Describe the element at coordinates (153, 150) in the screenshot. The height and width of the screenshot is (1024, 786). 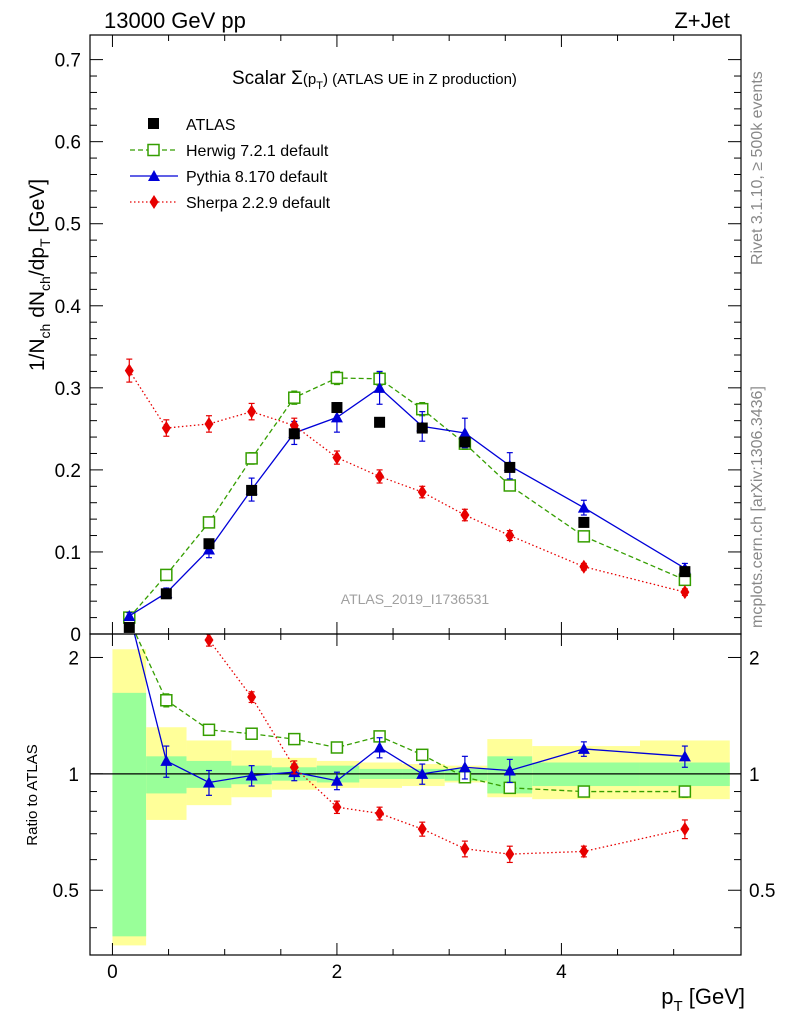
I see `legend-marker-herwig` at that location.